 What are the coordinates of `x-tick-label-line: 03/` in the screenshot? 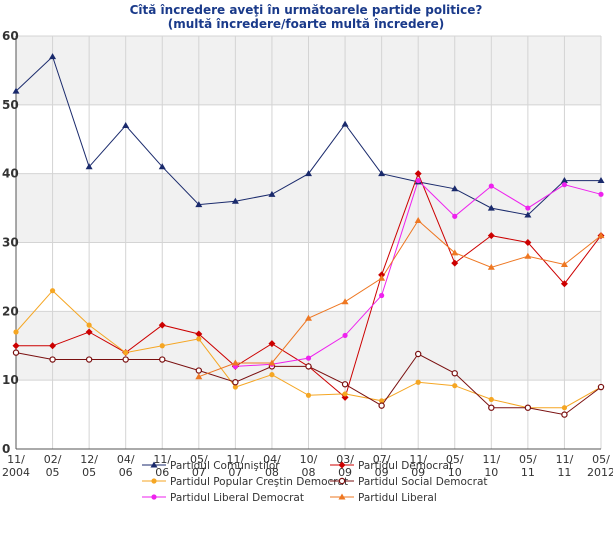 It's located at (345, 459).